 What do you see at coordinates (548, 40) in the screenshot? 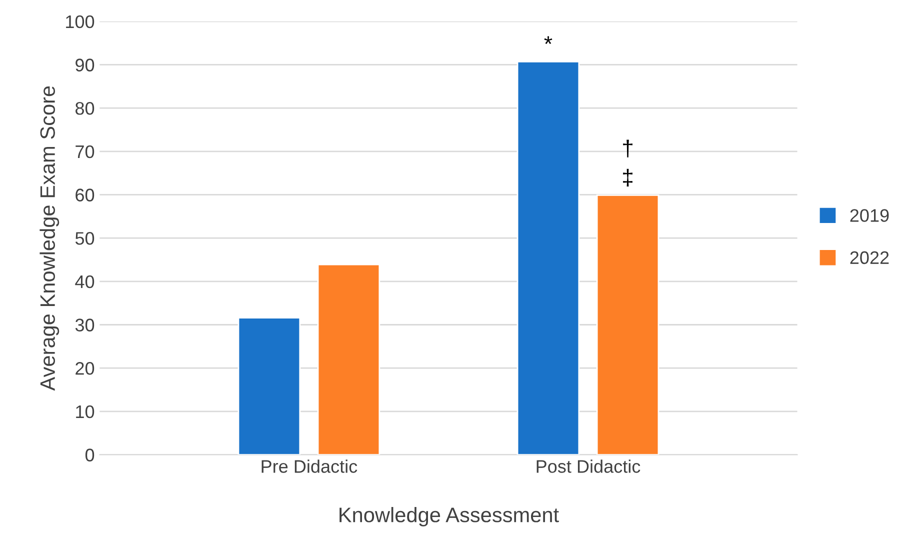
I see `annotation: *` at bounding box center [548, 40].